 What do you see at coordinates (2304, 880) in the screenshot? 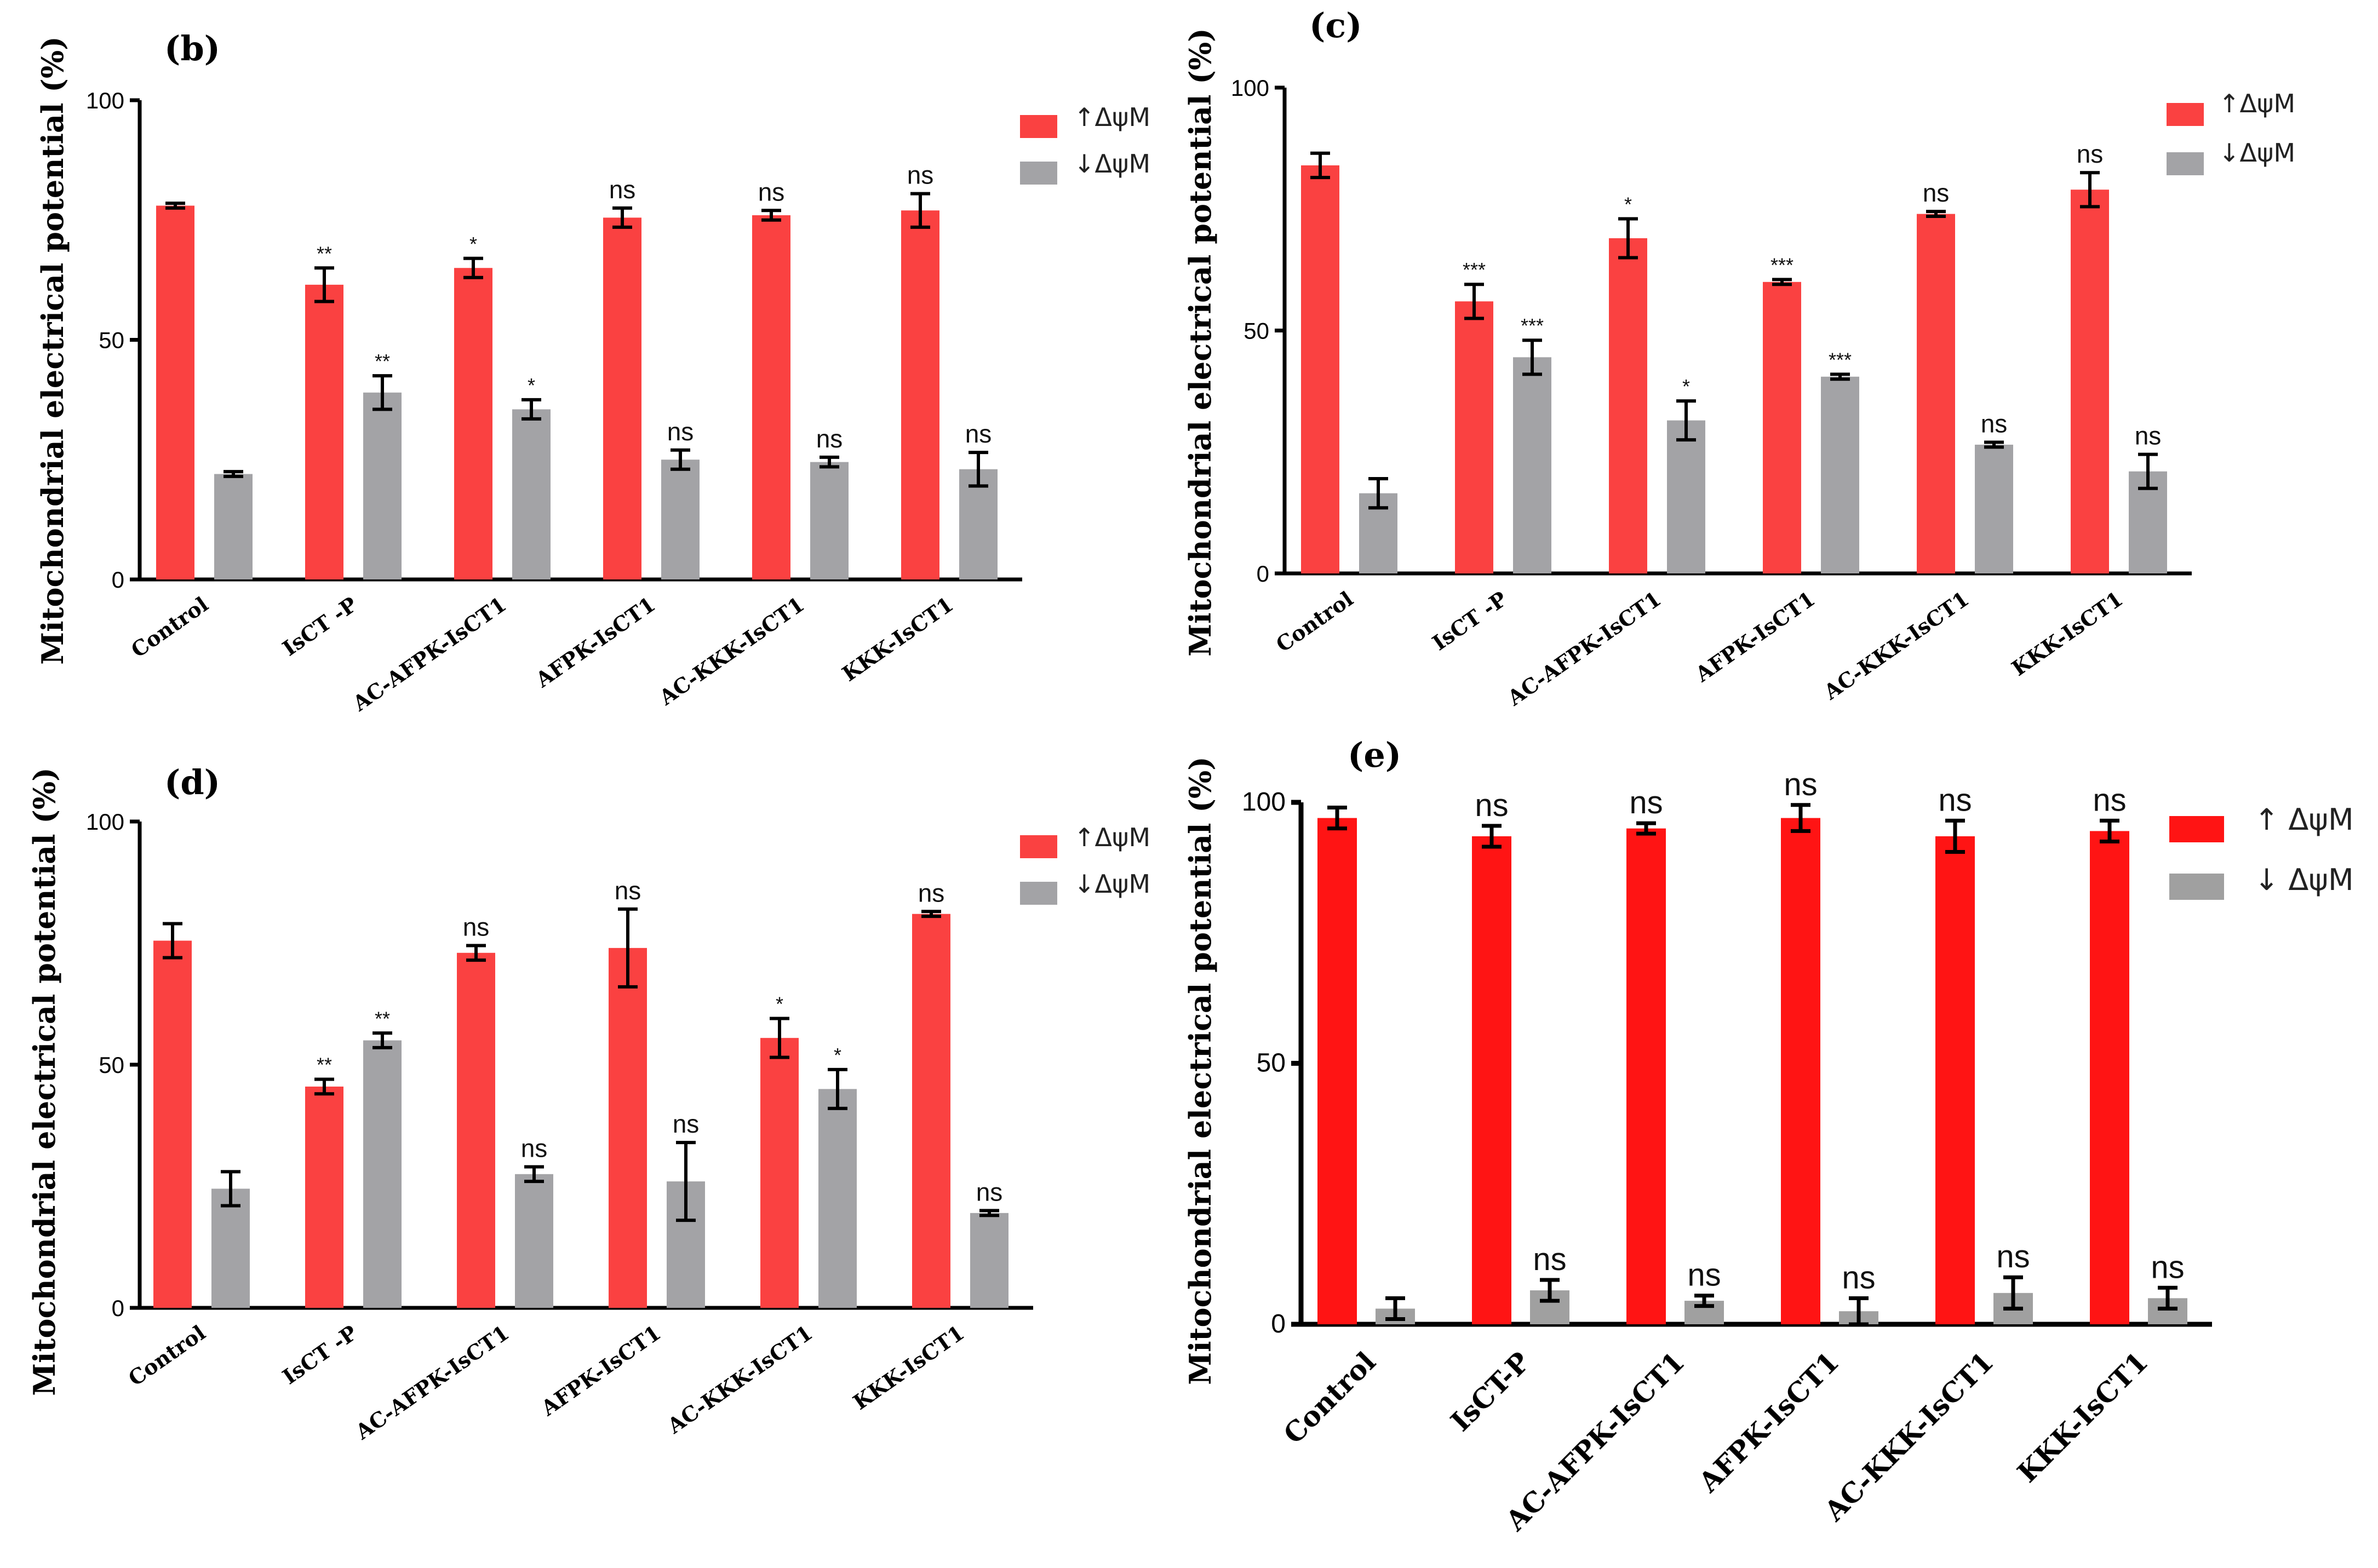
I see `legend-label-down-e: ↓ ΔψM` at bounding box center [2304, 880].